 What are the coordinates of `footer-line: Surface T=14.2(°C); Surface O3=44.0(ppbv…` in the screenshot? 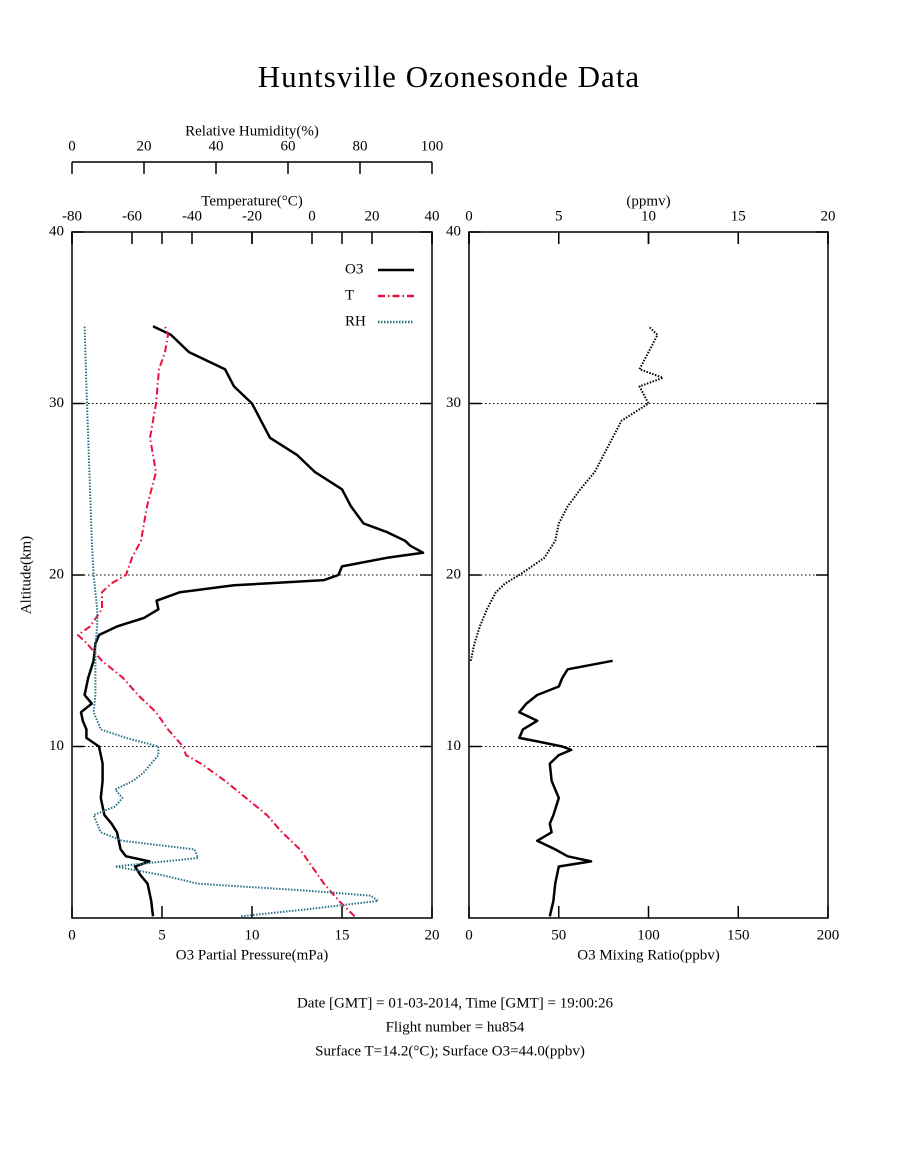 It's located at (450, 1051).